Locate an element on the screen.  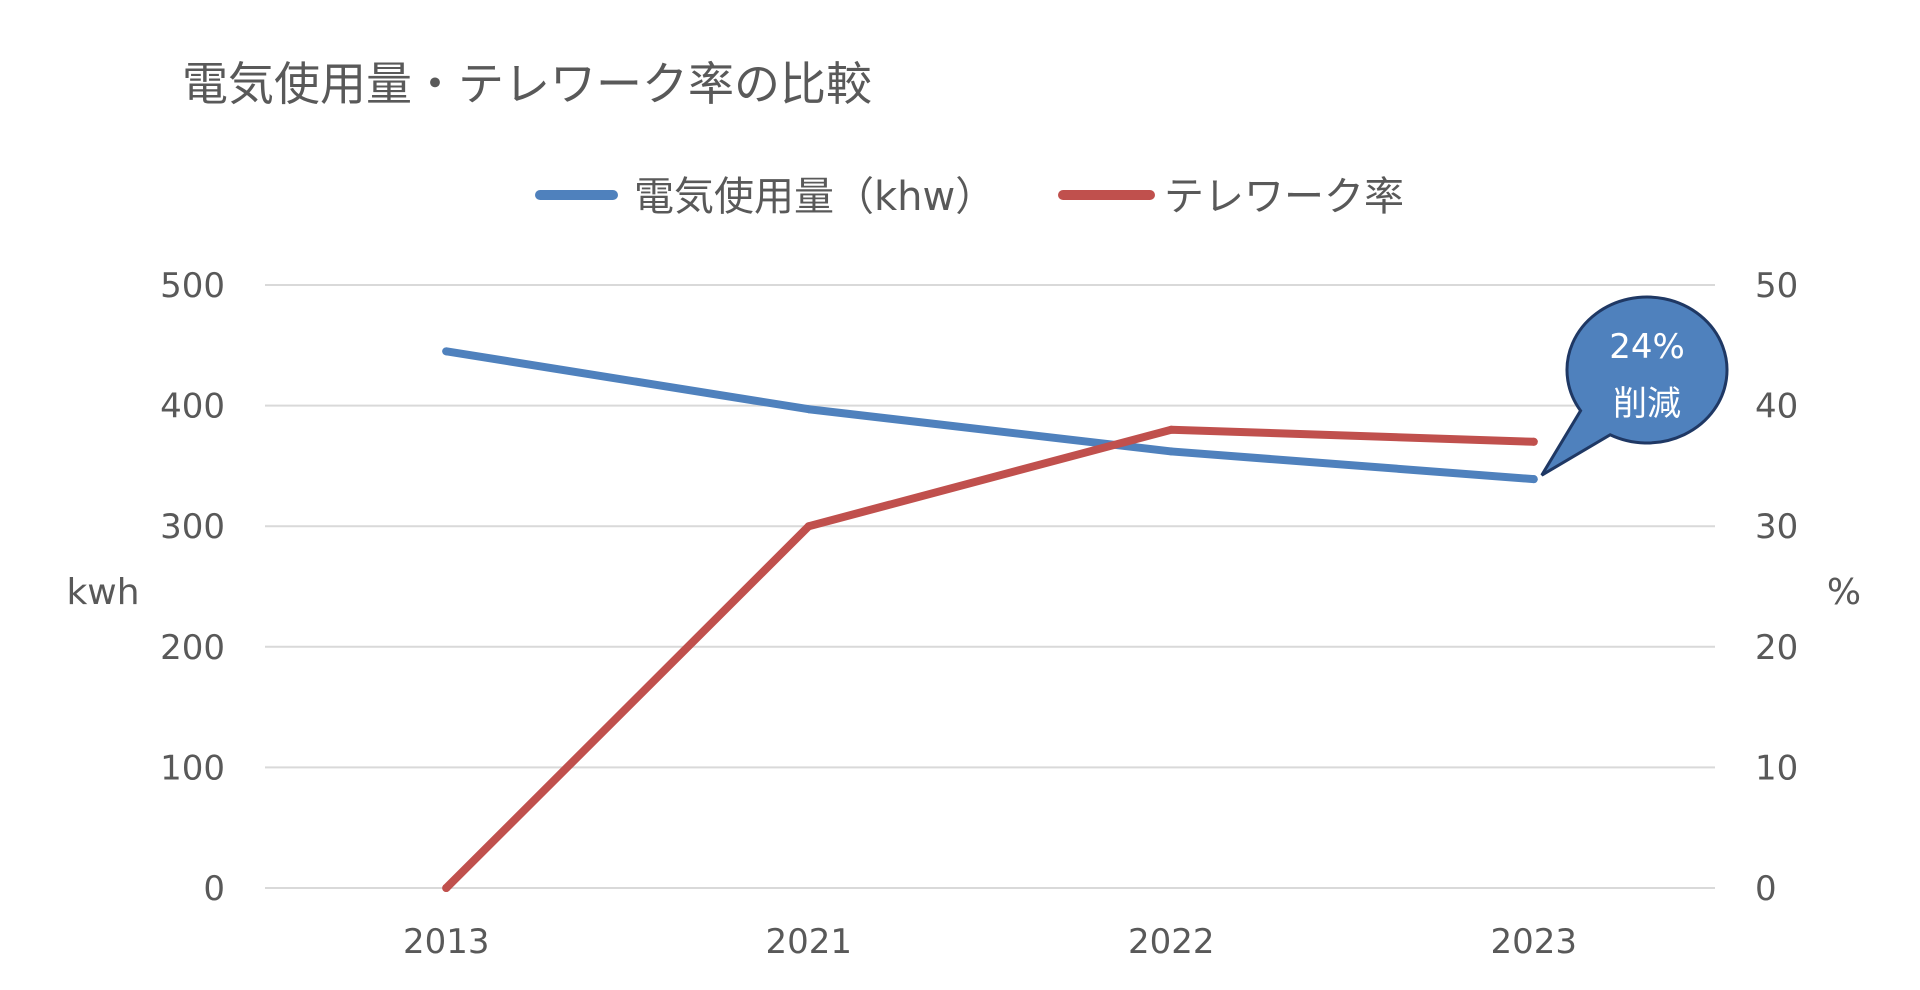
legend-item-electricity: 電気使用量（khw） is located at coordinates (765, 197).